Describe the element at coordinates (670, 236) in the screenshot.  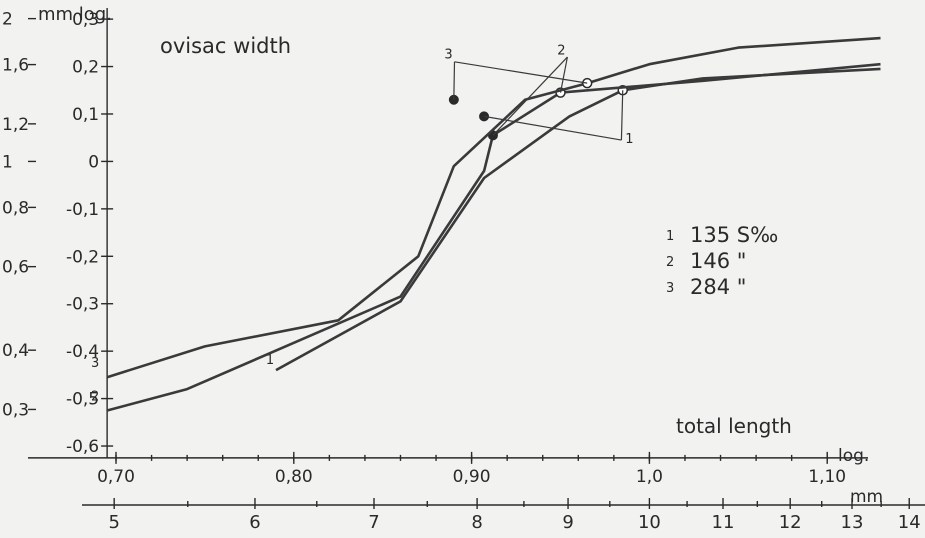
I see `legend-number: 1` at that location.